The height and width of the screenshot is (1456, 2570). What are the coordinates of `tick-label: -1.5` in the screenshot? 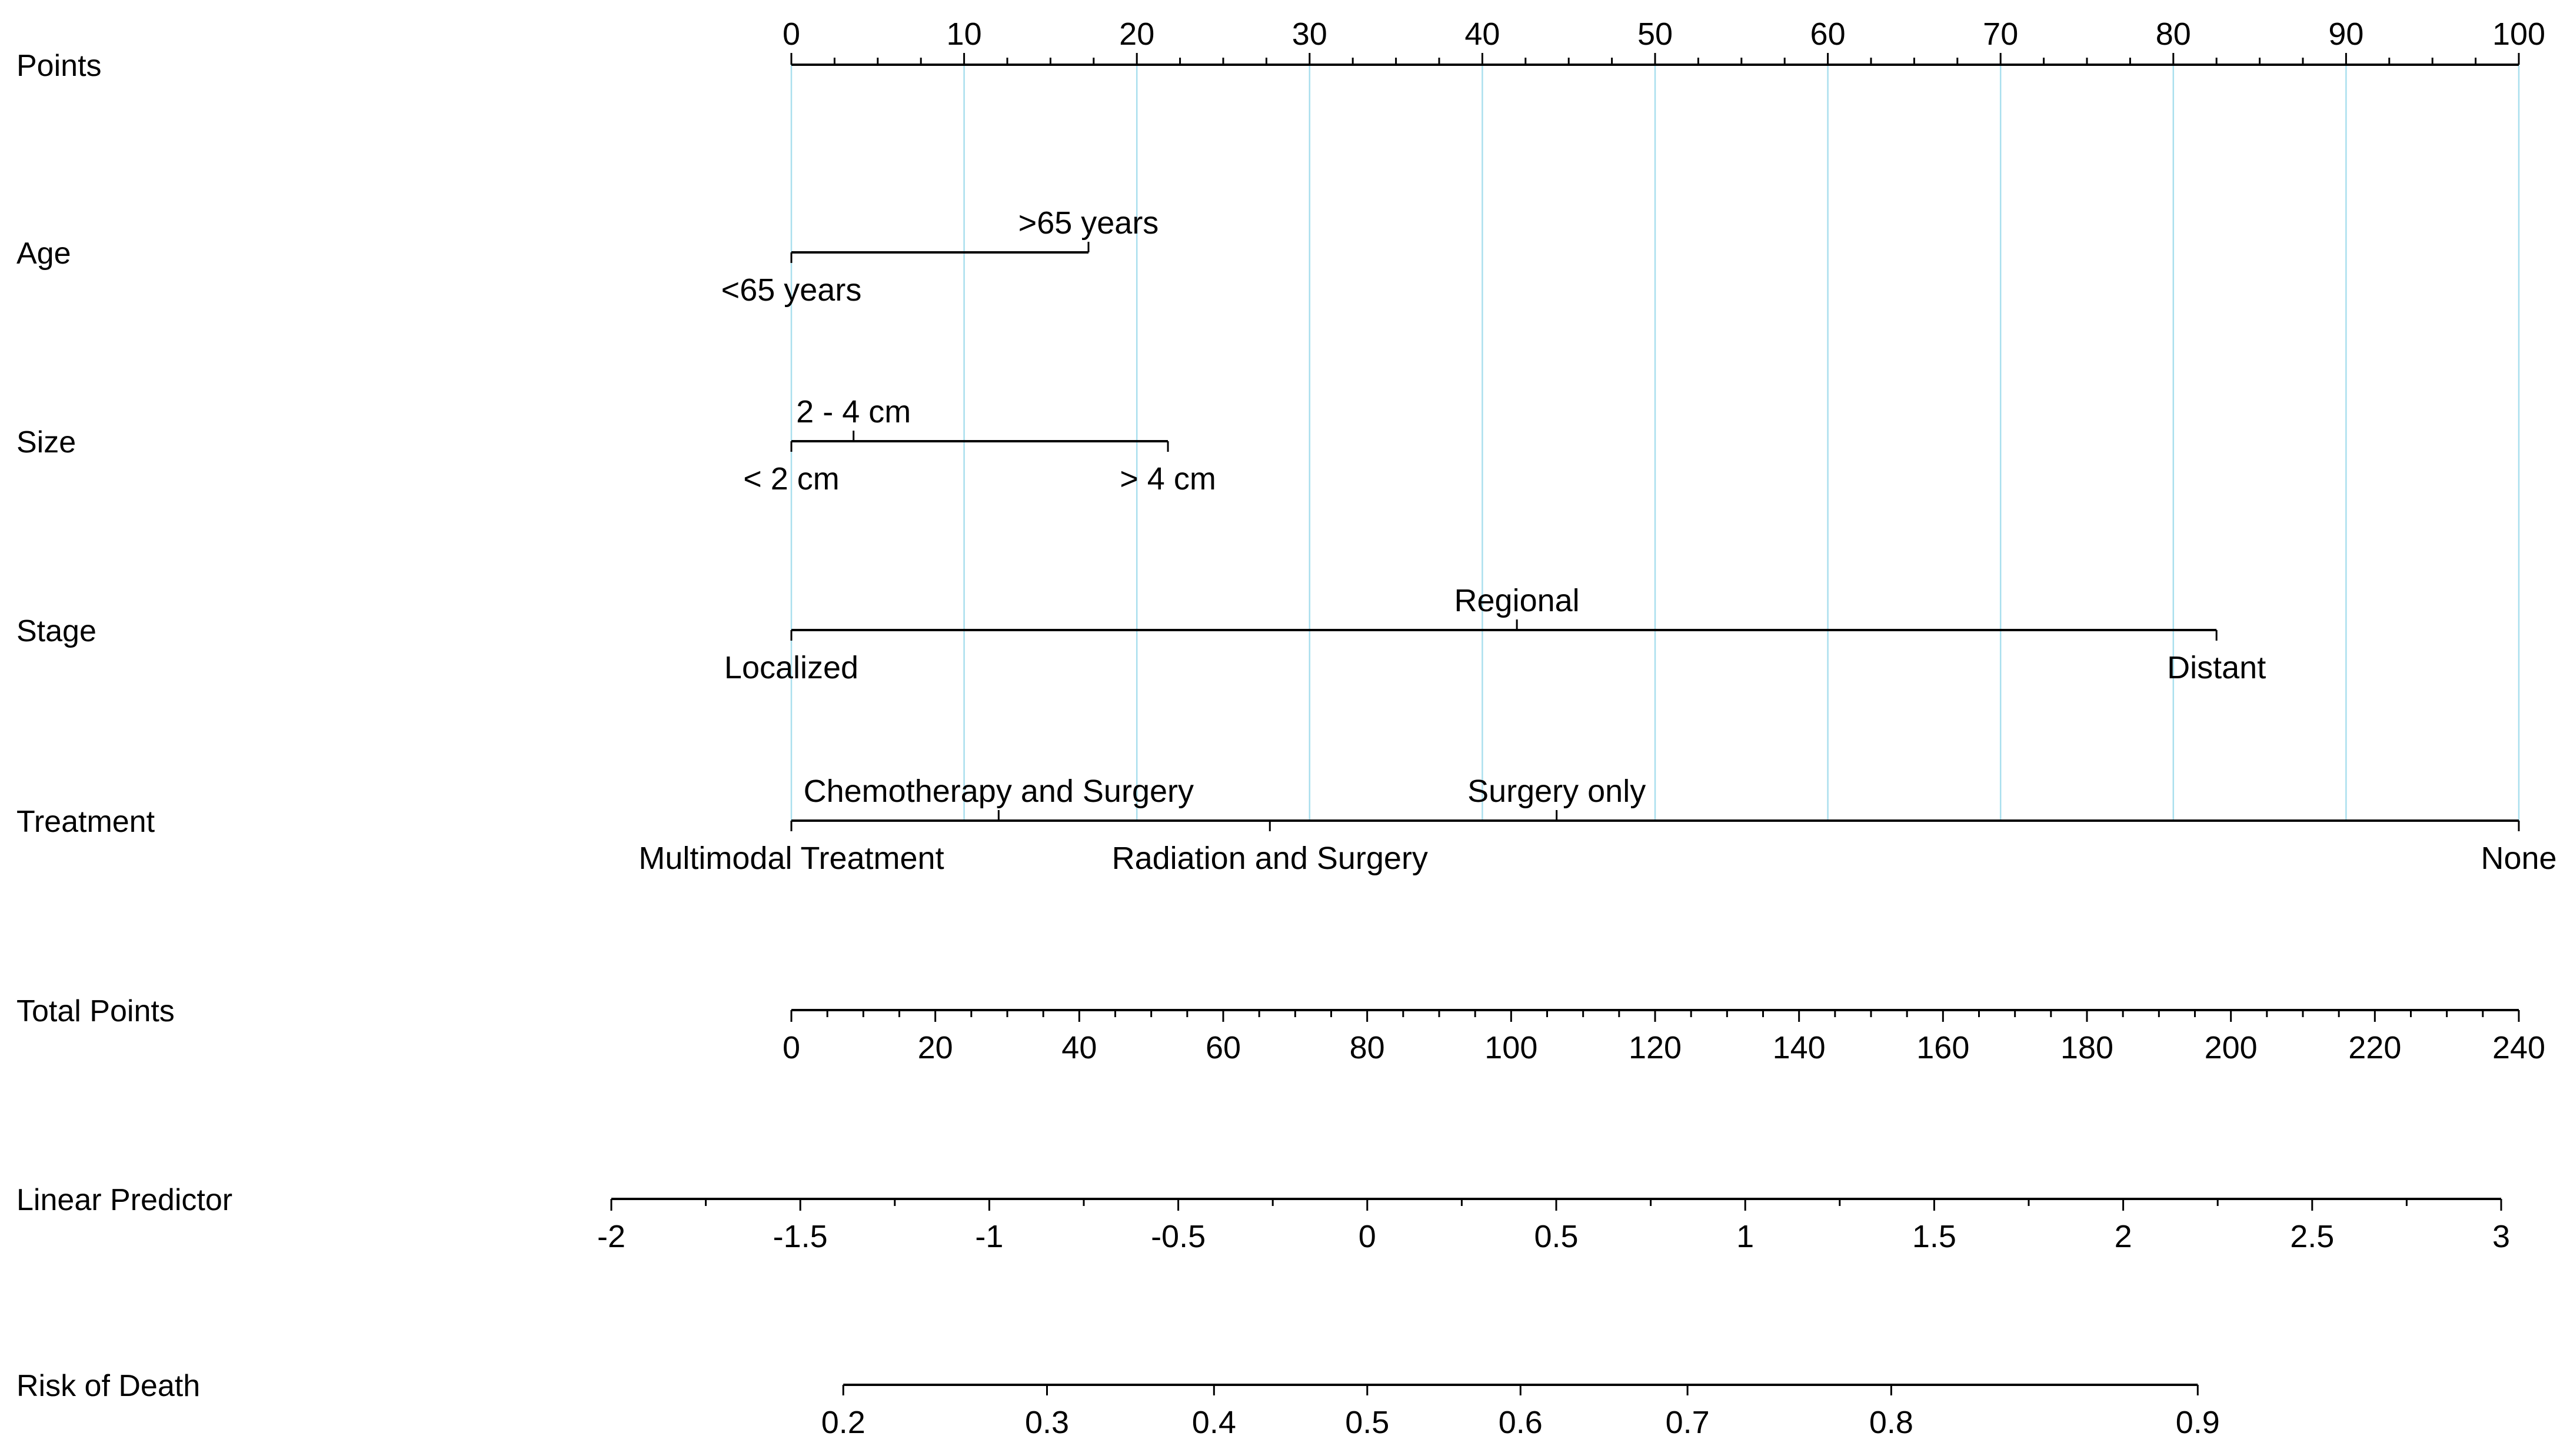 It's located at (800, 1236).